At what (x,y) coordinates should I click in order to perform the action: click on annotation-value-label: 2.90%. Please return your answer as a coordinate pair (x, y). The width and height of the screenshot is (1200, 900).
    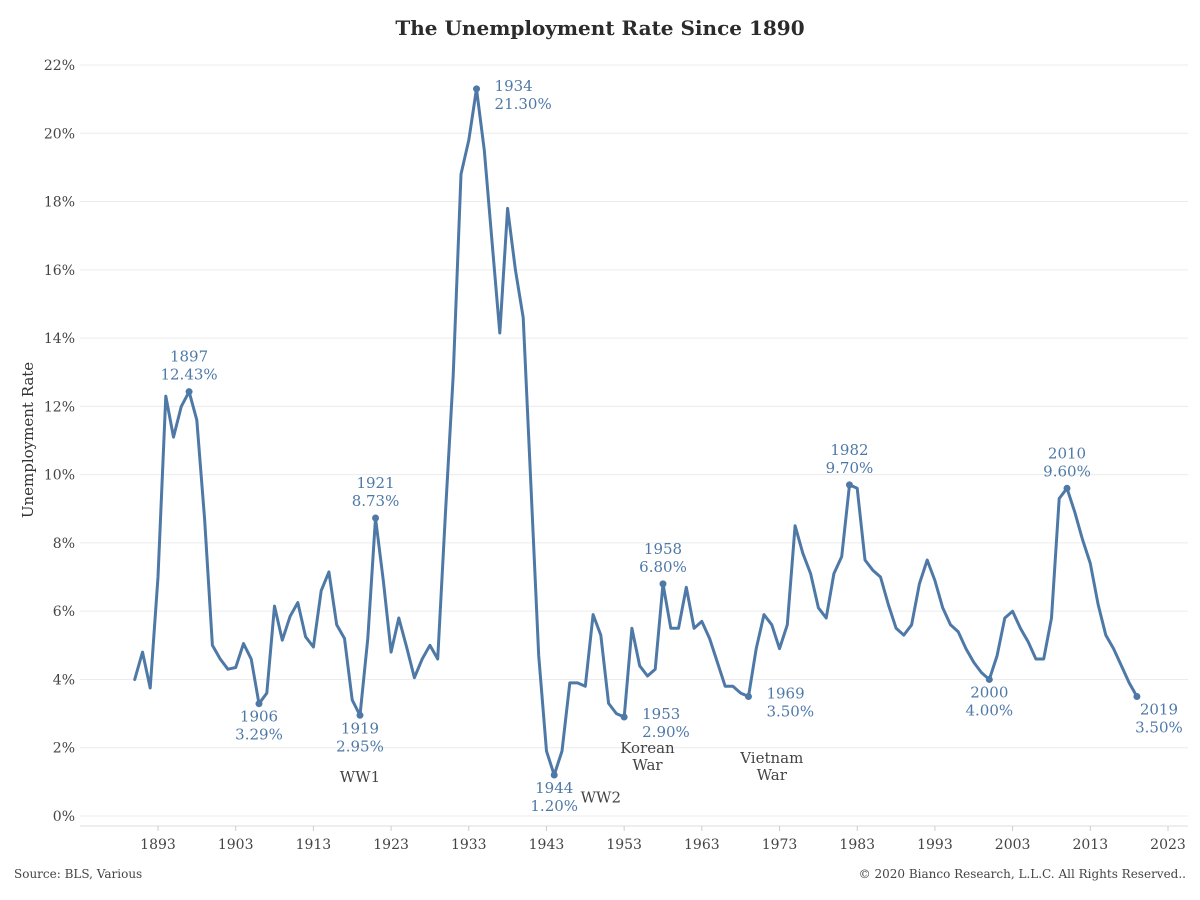
    Looking at the image, I should click on (666, 732).